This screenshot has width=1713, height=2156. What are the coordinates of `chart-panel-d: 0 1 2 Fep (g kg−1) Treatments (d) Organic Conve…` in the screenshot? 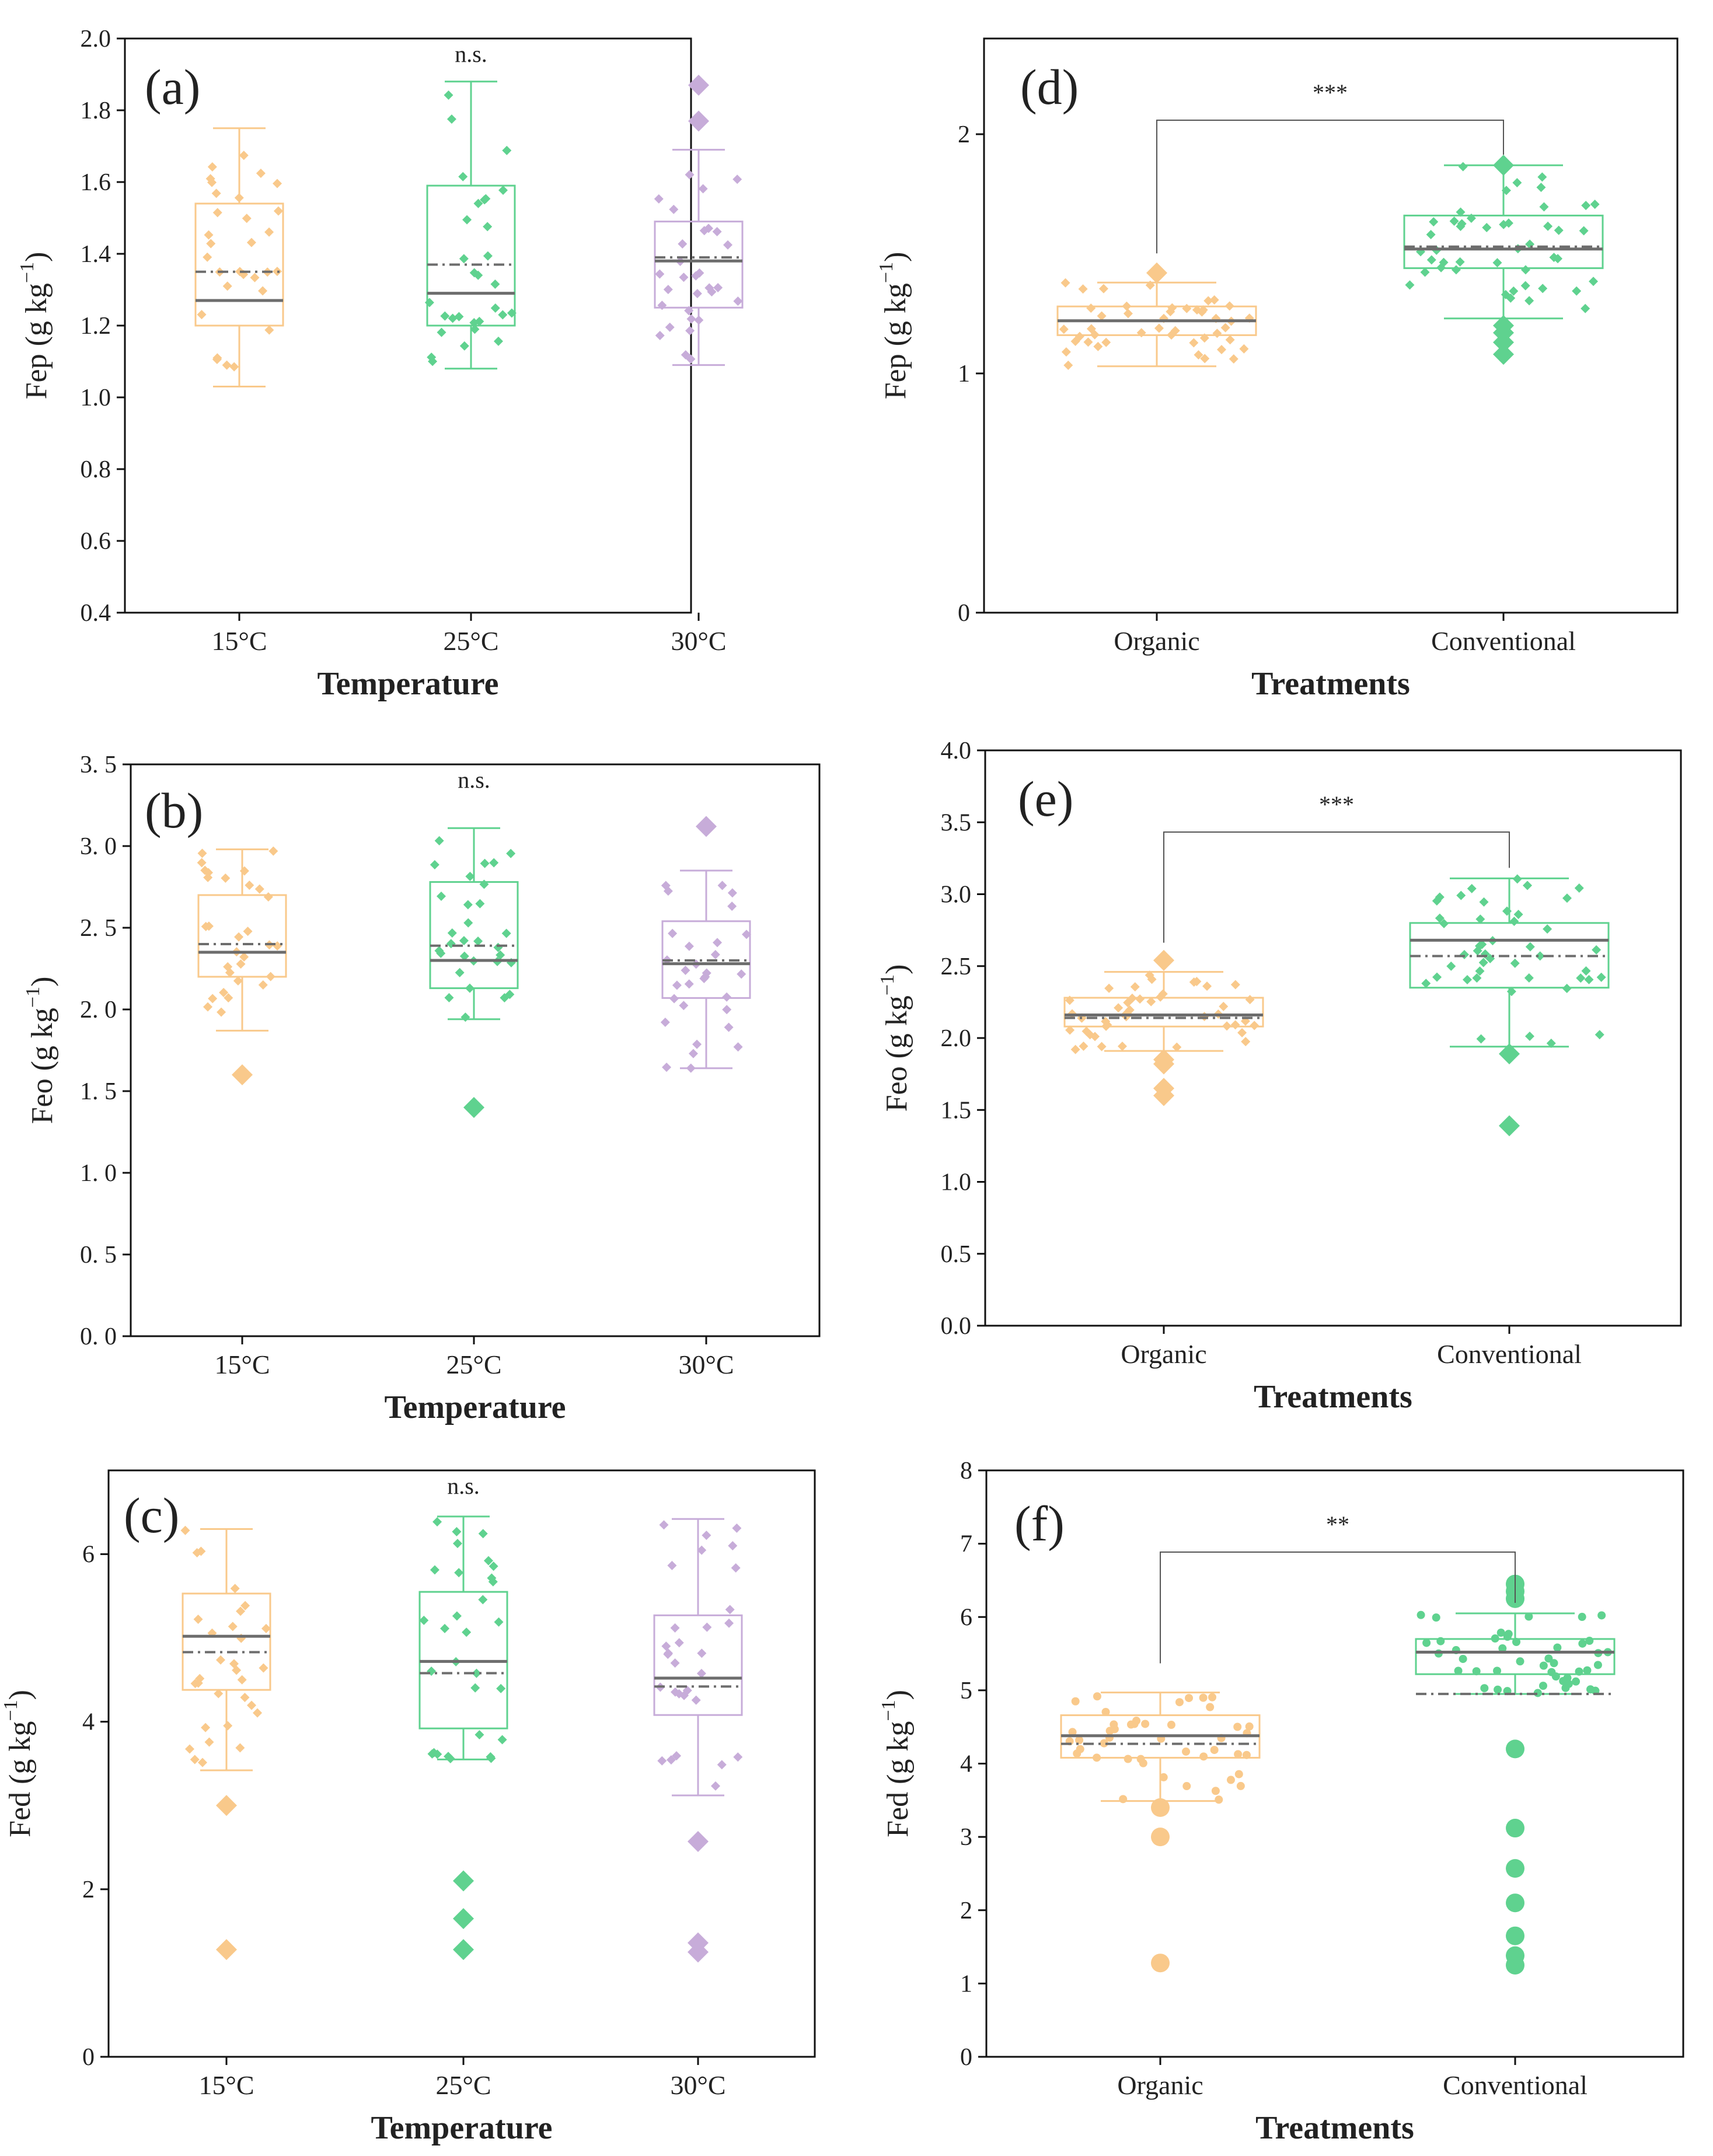 It's located at (1277, 369).